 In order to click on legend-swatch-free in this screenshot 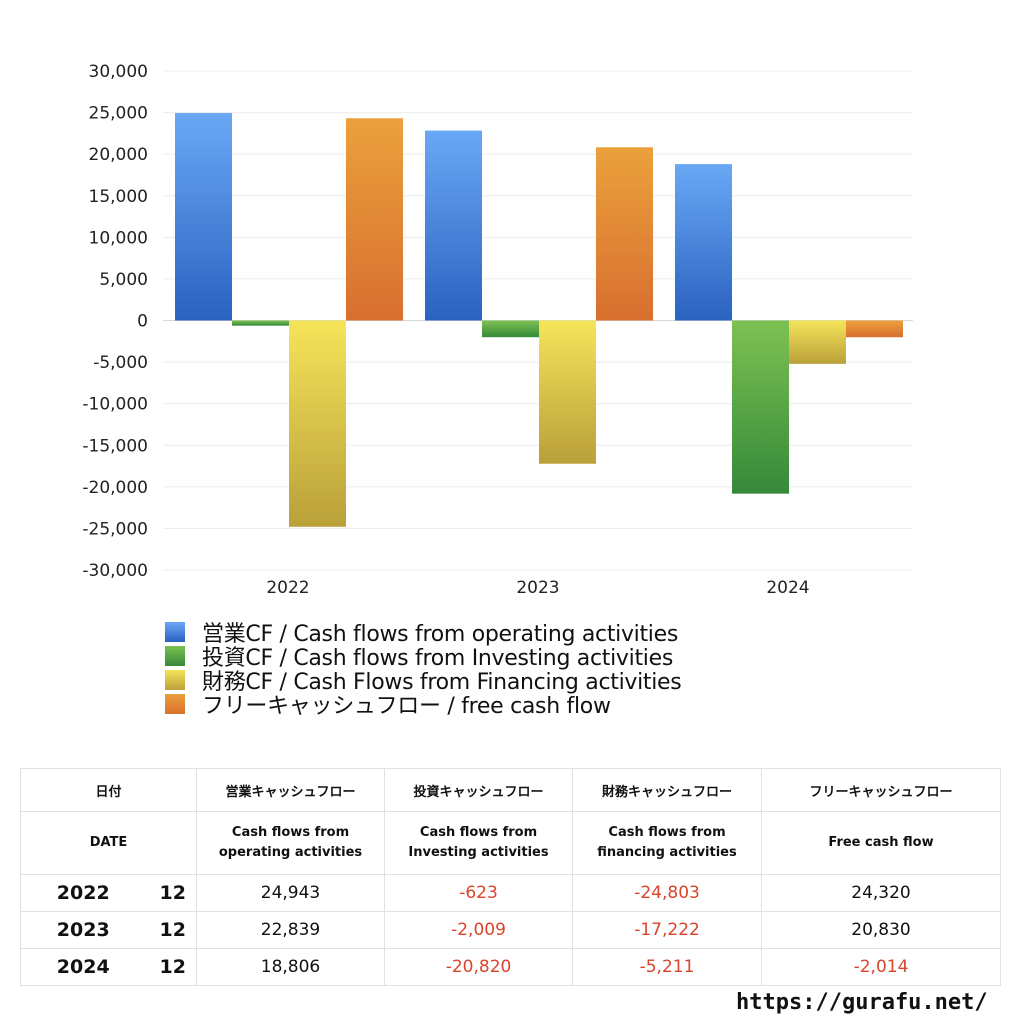, I will do `click(175, 704)`.